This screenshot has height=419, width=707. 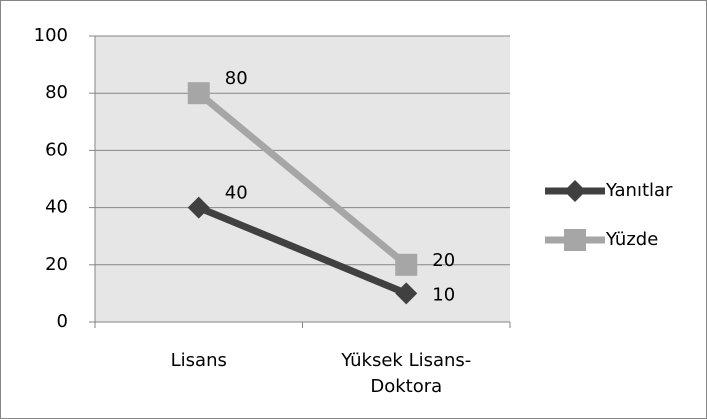 I want to click on y-tick-label: 60, so click(x=56, y=149).